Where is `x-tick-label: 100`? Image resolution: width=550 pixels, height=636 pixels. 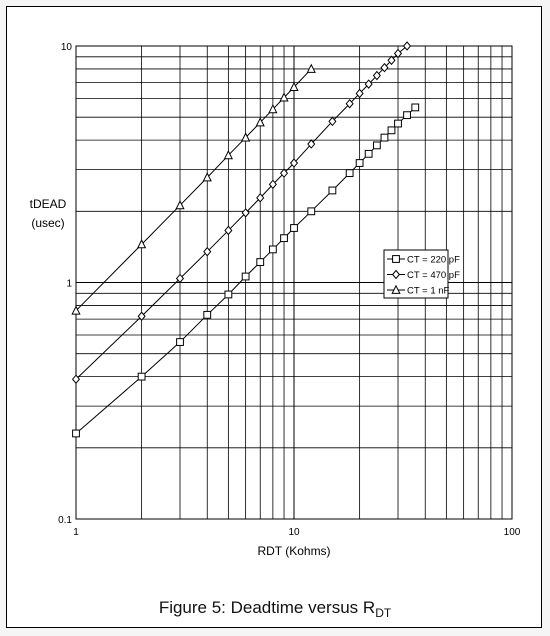 x-tick-label: 100 is located at coordinates (512, 532).